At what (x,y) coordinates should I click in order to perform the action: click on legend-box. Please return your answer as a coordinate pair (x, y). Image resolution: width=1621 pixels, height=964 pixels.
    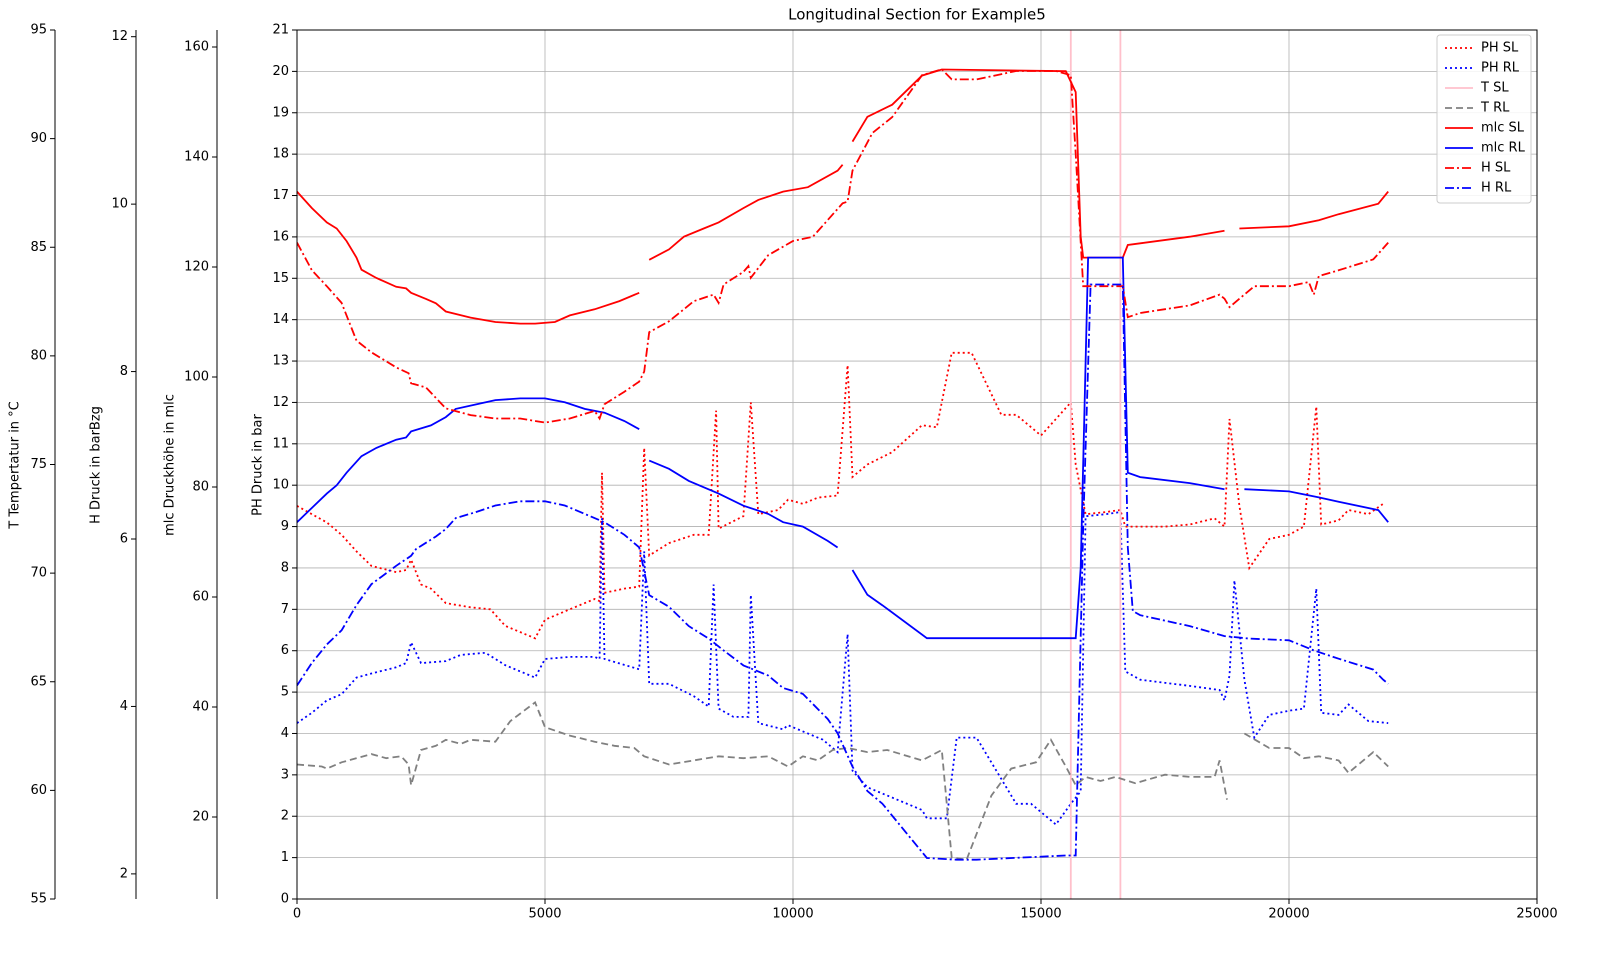
    Looking at the image, I should click on (1484, 119).